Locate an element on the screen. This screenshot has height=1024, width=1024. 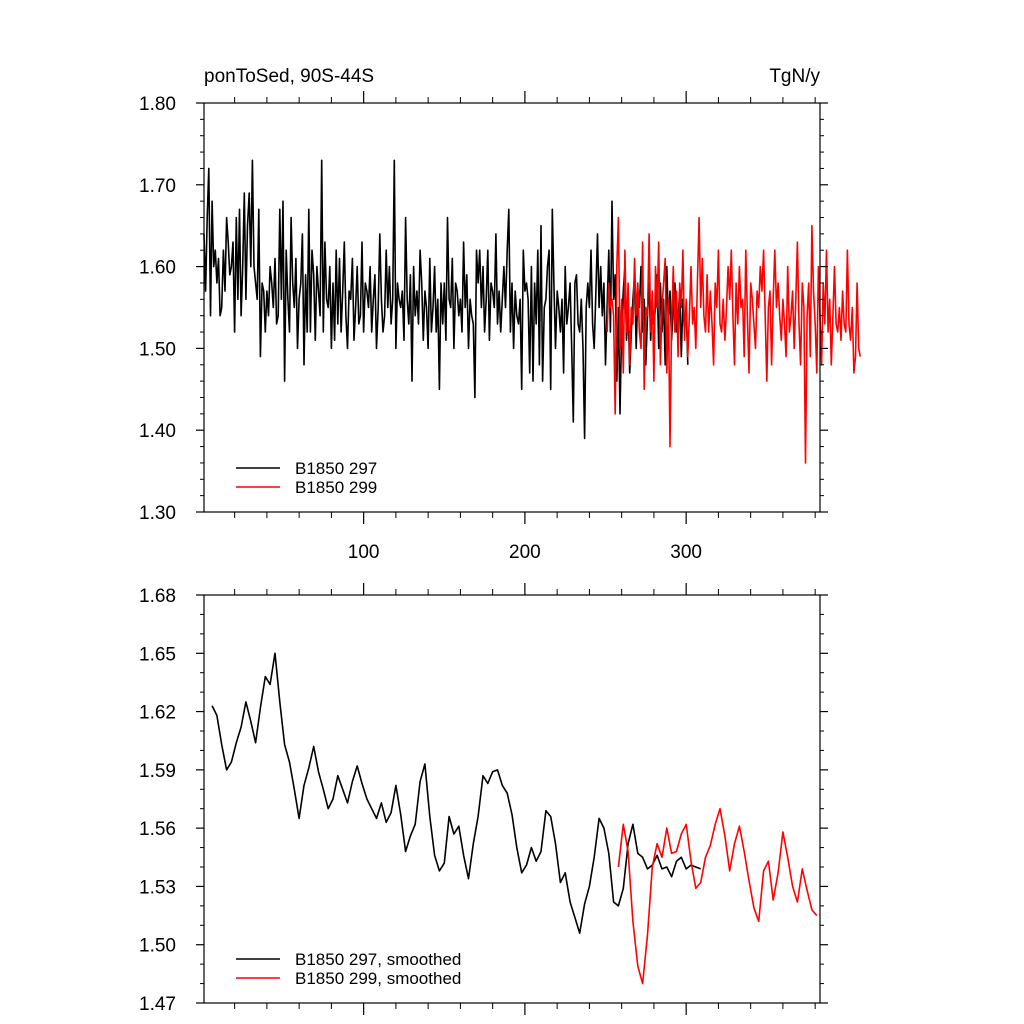
panel-title-left: ponToSed, 90S-44S is located at coordinates (289, 76).